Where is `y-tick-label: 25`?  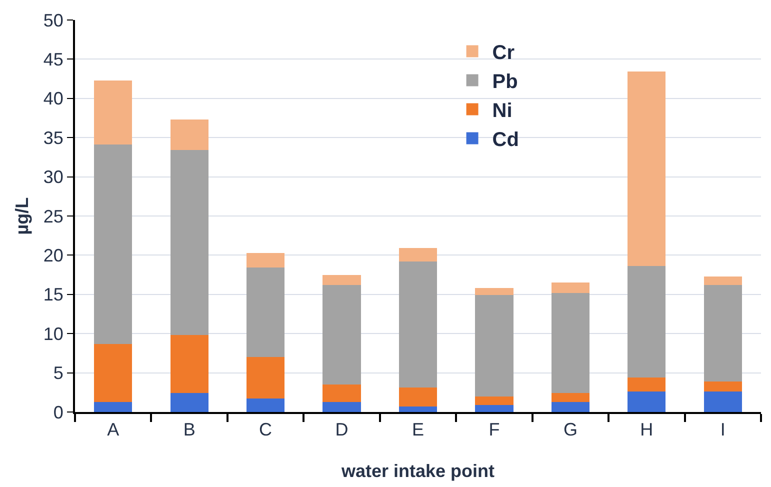 y-tick-label: 25 is located at coordinates (53, 216).